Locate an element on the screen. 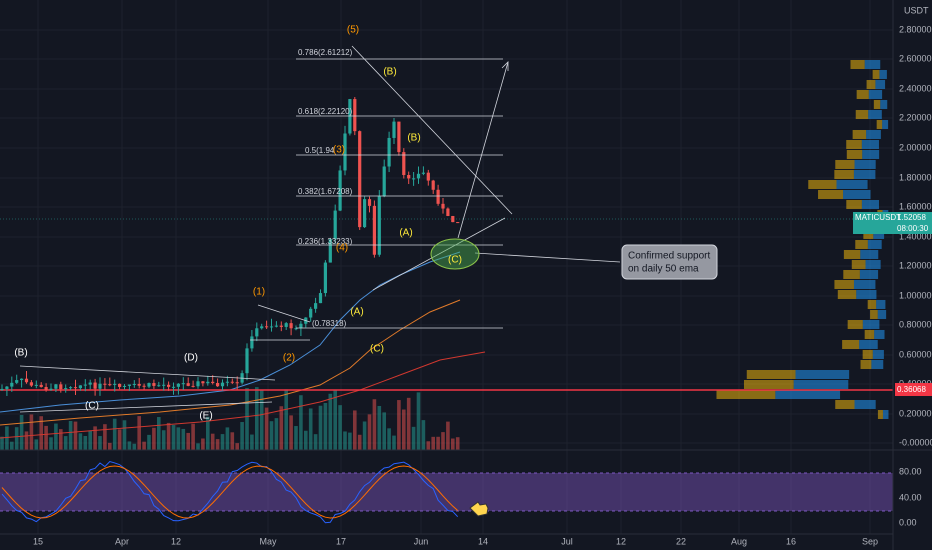 The image size is (932, 550). callout-box is located at coordinates (669, 262).